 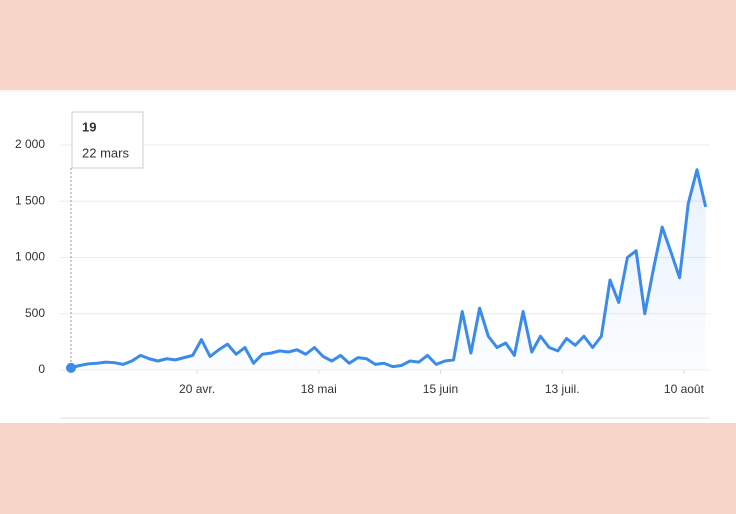 What do you see at coordinates (562, 389) in the screenshot?
I see `x-tick-label: 13 juil.` at bounding box center [562, 389].